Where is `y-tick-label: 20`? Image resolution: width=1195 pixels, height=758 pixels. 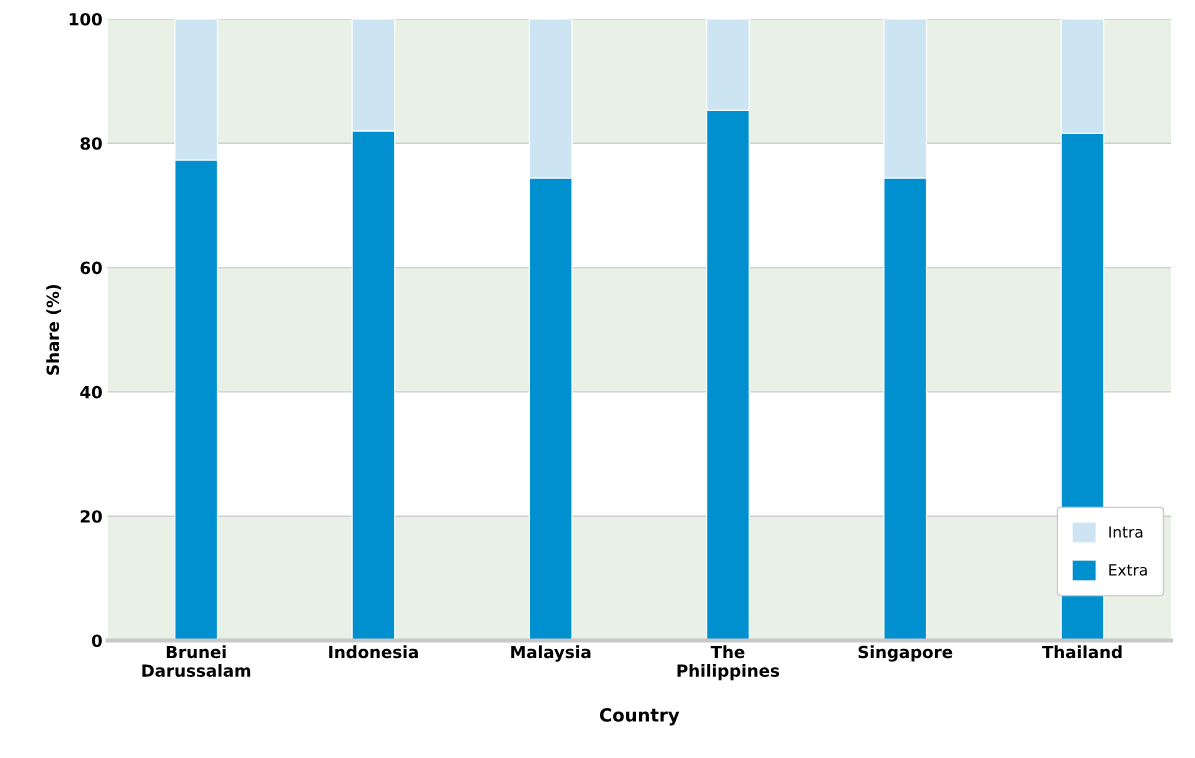
y-tick-label: 20 is located at coordinates (91, 516).